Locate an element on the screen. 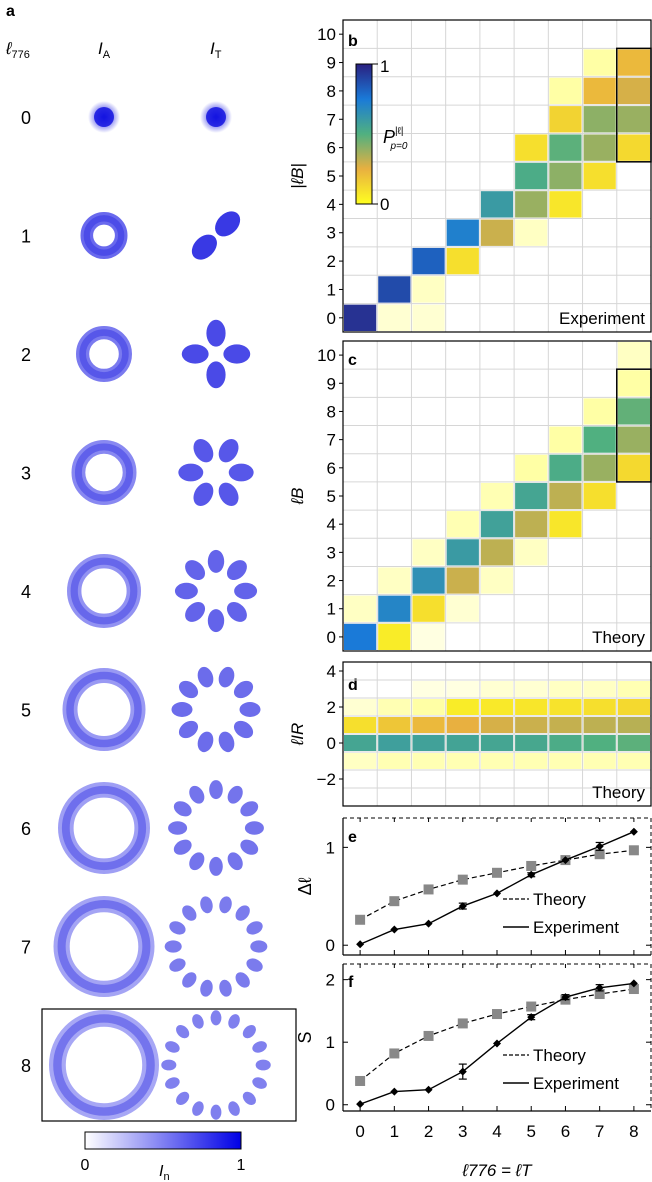 Image resolution: width=652 pixels, height=1182 pixels. y-tick-label: 6 is located at coordinates (331, 148).